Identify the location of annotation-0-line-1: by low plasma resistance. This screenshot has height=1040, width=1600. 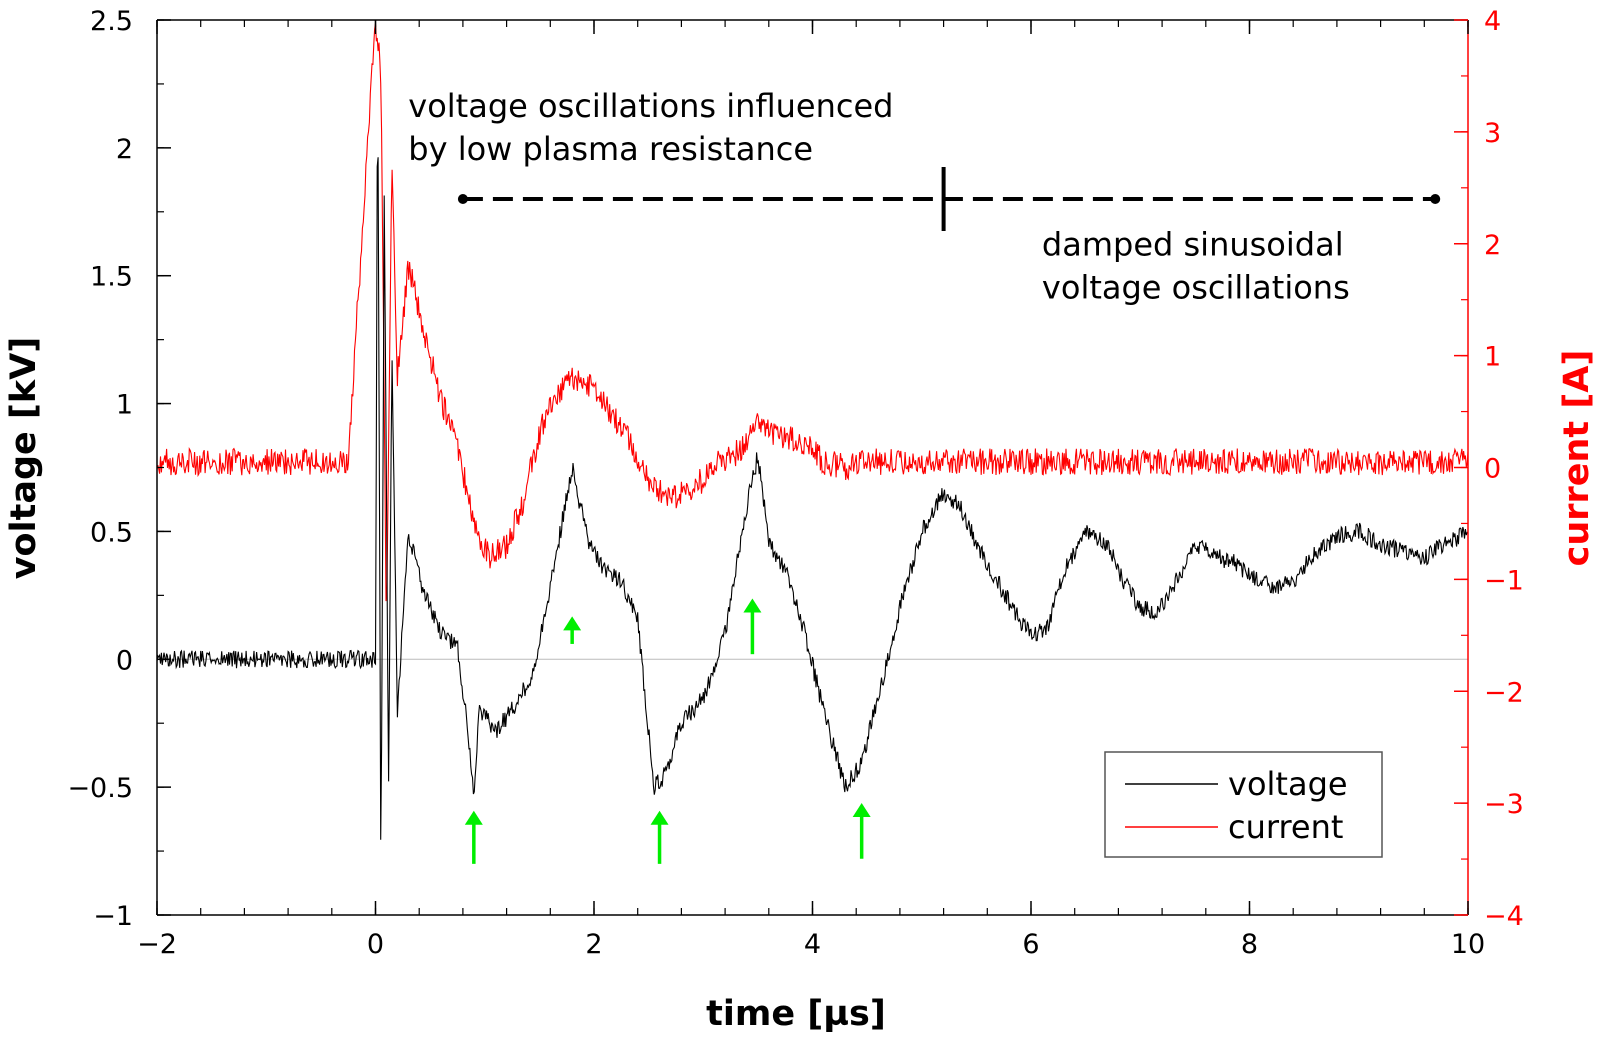
(610, 149).